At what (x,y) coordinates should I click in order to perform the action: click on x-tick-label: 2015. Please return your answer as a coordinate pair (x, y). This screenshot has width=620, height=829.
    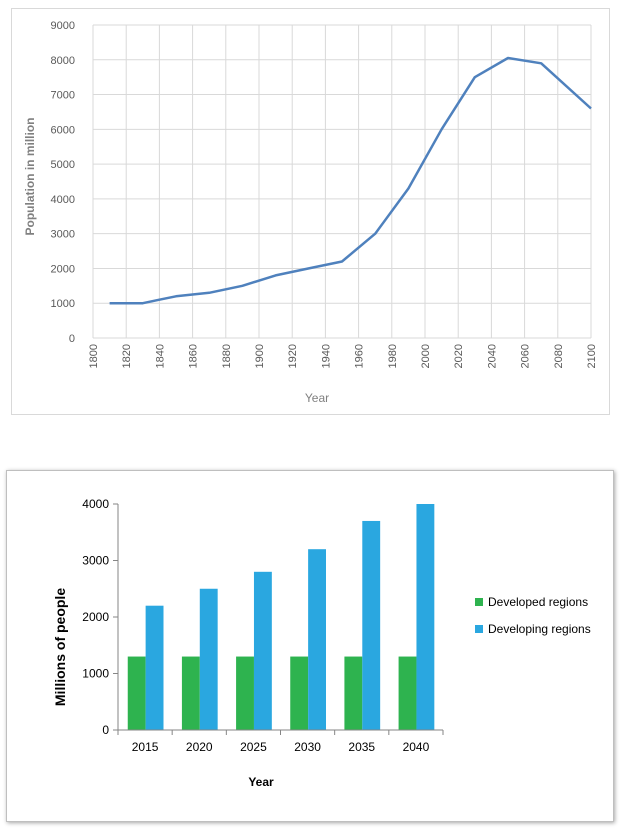
    Looking at the image, I should click on (145, 747).